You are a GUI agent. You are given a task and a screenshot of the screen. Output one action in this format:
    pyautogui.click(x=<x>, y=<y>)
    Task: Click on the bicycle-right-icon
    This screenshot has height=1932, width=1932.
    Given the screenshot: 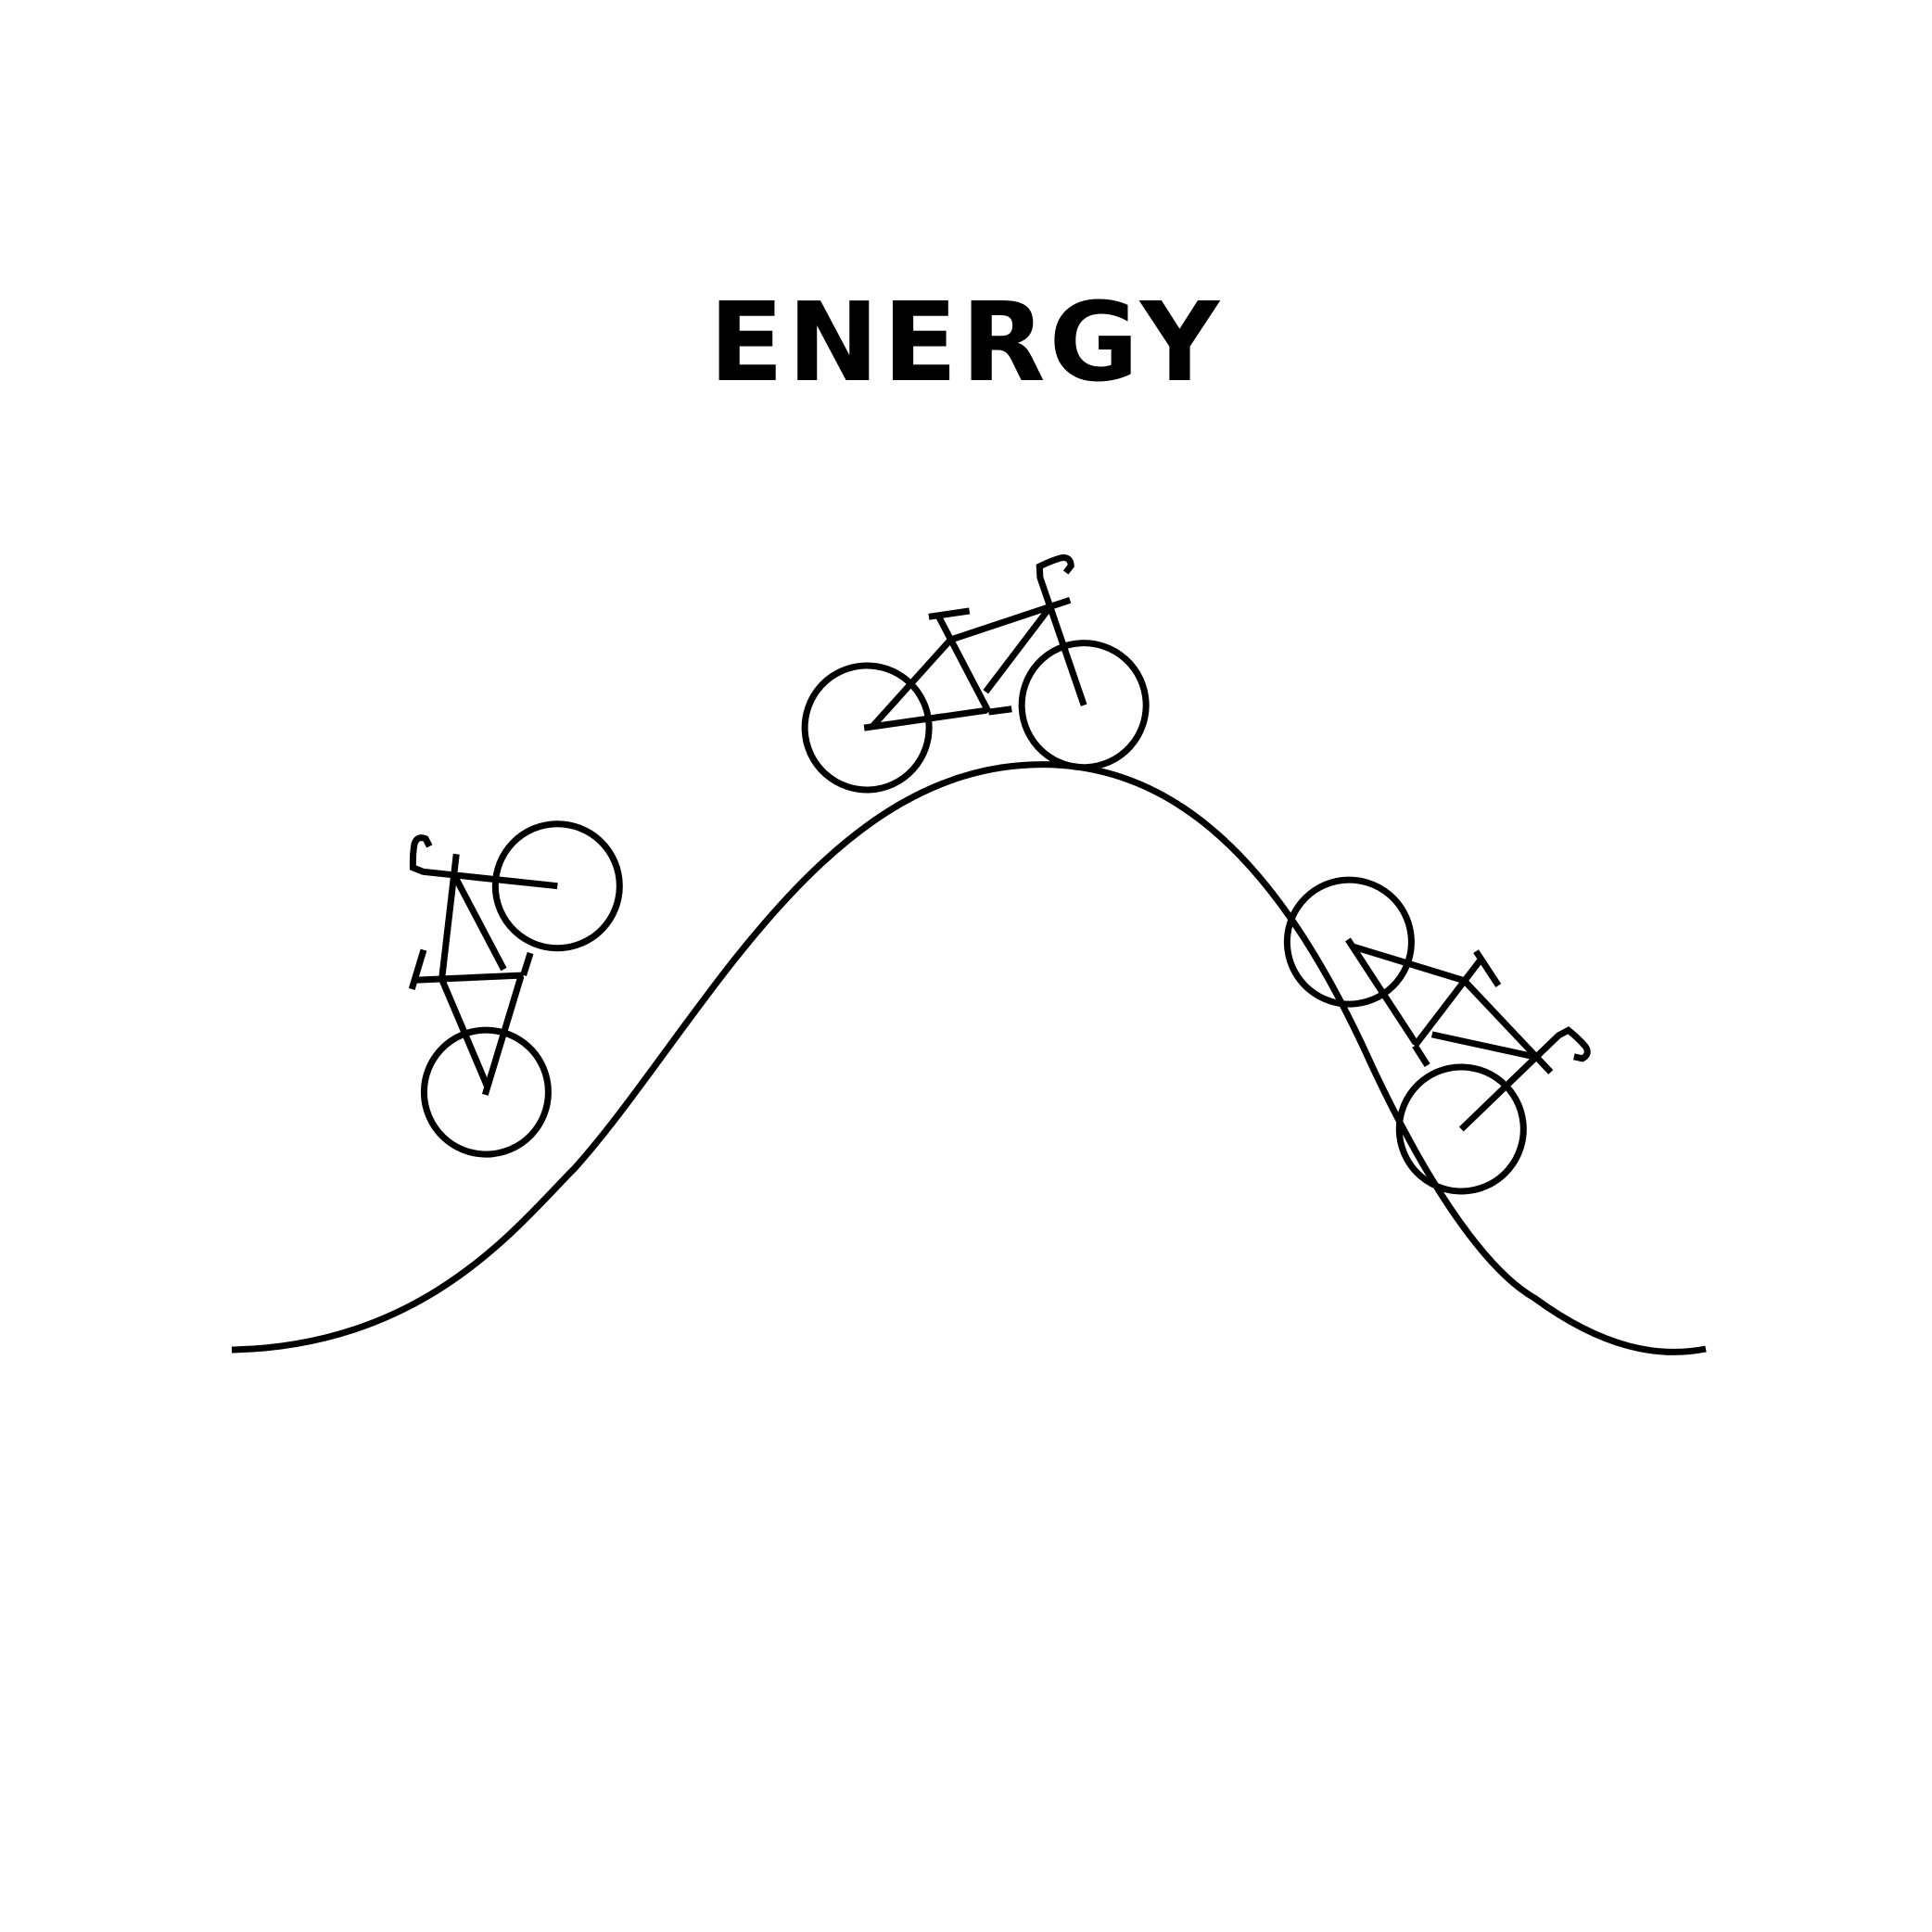 What is the action you would take?
    pyautogui.click(x=1443, y=1015)
    